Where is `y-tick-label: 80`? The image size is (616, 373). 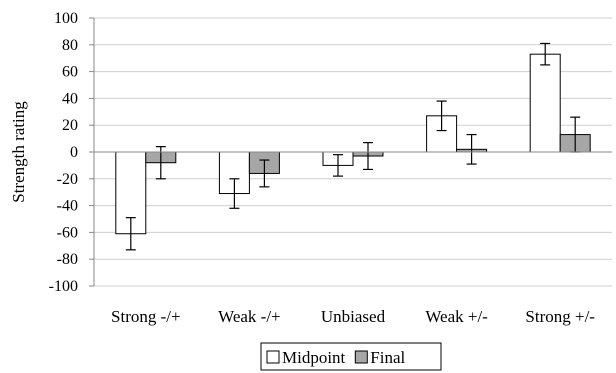 y-tick-label: 80 is located at coordinates (70, 45).